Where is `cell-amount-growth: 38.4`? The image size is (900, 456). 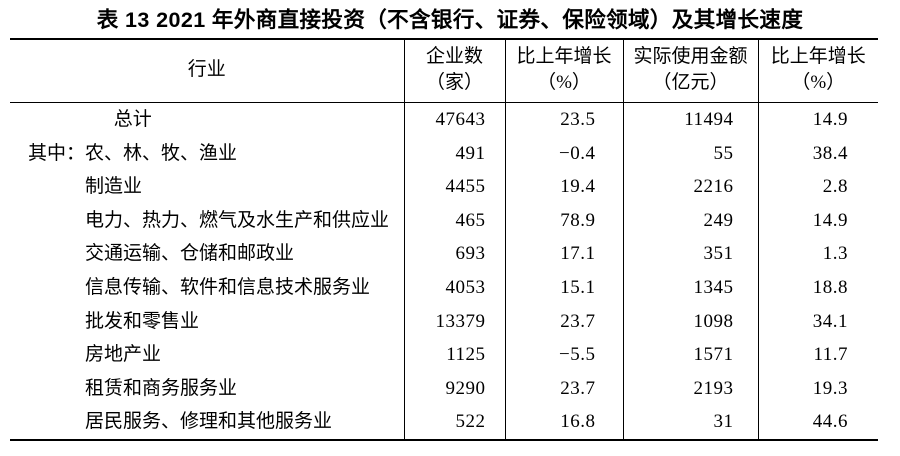 cell-amount-growth: 38.4 is located at coordinates (817, 153).